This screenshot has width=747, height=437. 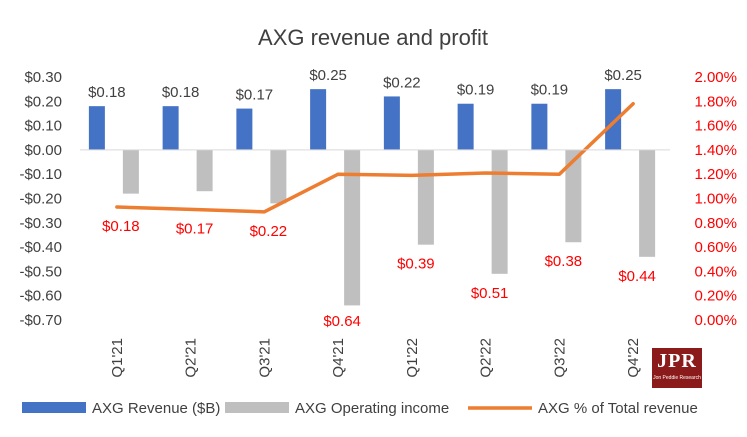 I want to click on x-tick-label: Q1'21, so click(x=117, y=358).